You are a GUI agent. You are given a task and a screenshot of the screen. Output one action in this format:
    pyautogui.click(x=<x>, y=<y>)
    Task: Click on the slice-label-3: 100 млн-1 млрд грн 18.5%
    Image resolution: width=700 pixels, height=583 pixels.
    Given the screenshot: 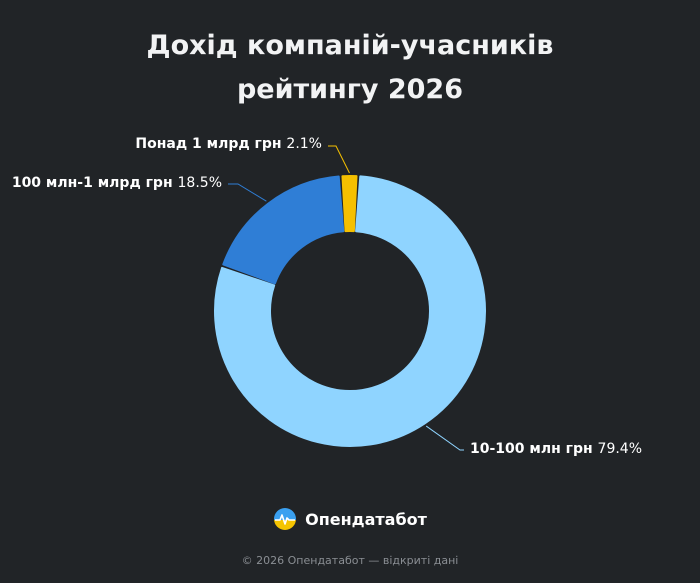 What is the action you would take?
    pyautogui.click(x=117, y=183)
    